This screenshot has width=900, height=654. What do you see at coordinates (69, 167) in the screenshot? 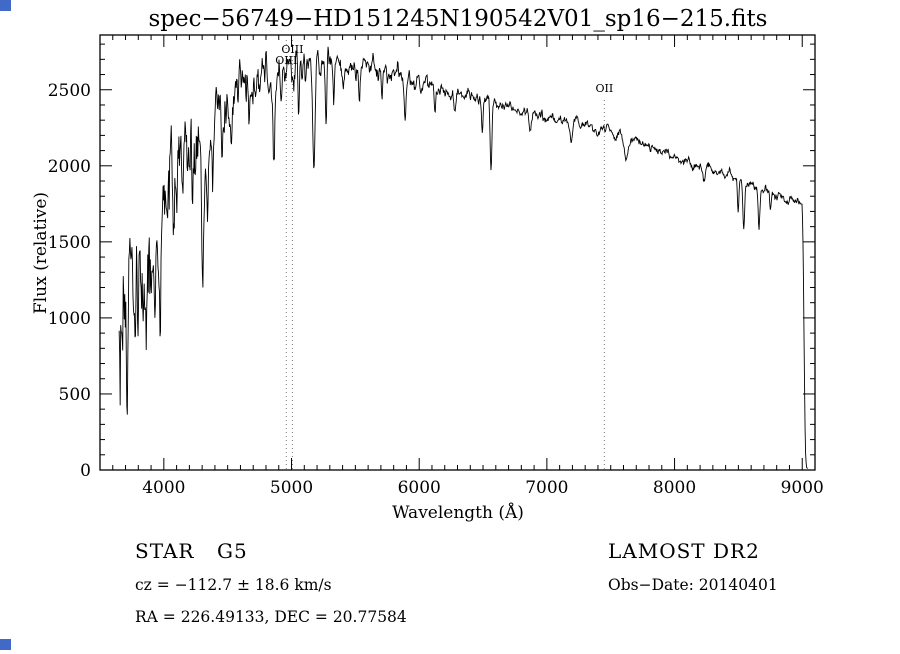
I see `y-tick-label: 2000` at bounding box center [69, 167].